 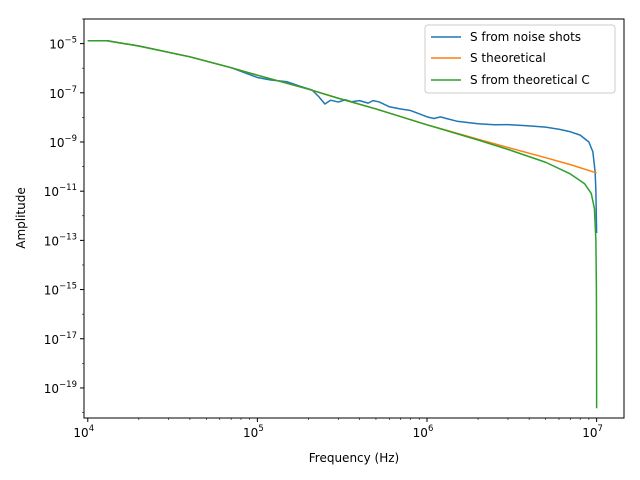 What do you see at coordinates (60, 240) in the screenshot?
I see `y-tick-label-4: 10⁻¹³` at bounding box center [60, 240].